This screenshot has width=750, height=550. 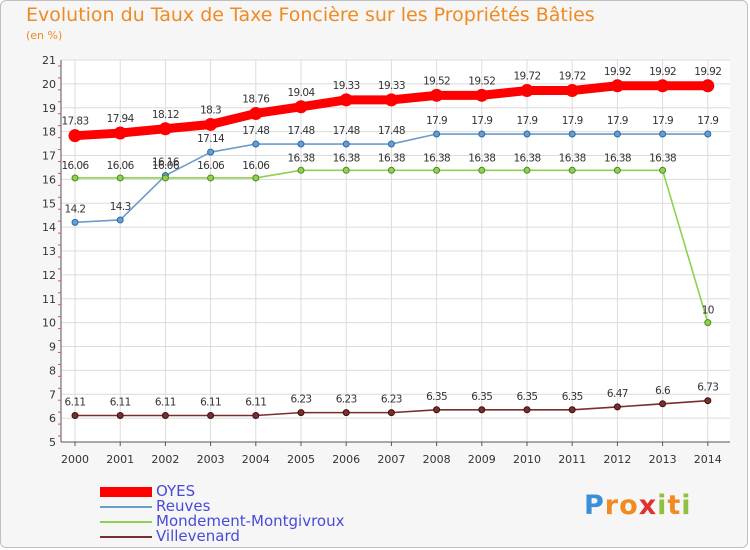 What do you see at coordinates (686, 505) in the screenshot?
I see `logo-letter: i` at bounding box center [686, 505].